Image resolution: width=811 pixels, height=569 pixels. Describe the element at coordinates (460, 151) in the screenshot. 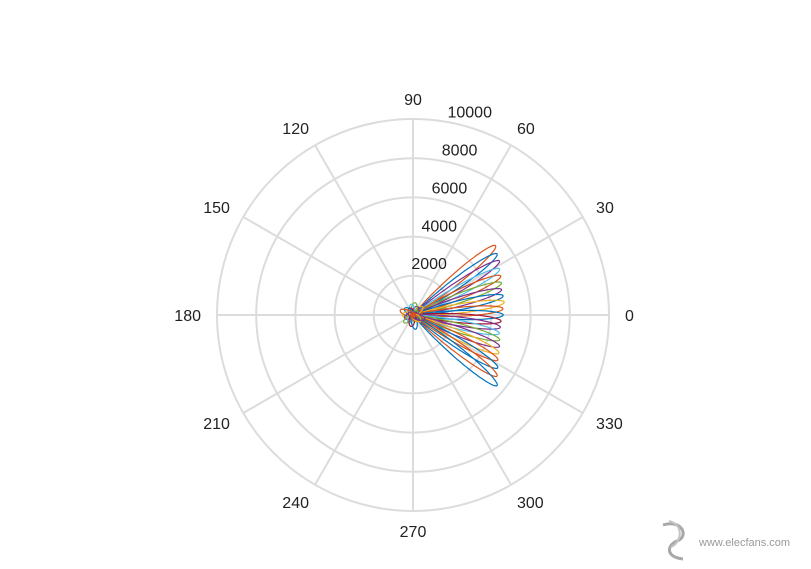

I see `r-tick-label: 8000` at that location.